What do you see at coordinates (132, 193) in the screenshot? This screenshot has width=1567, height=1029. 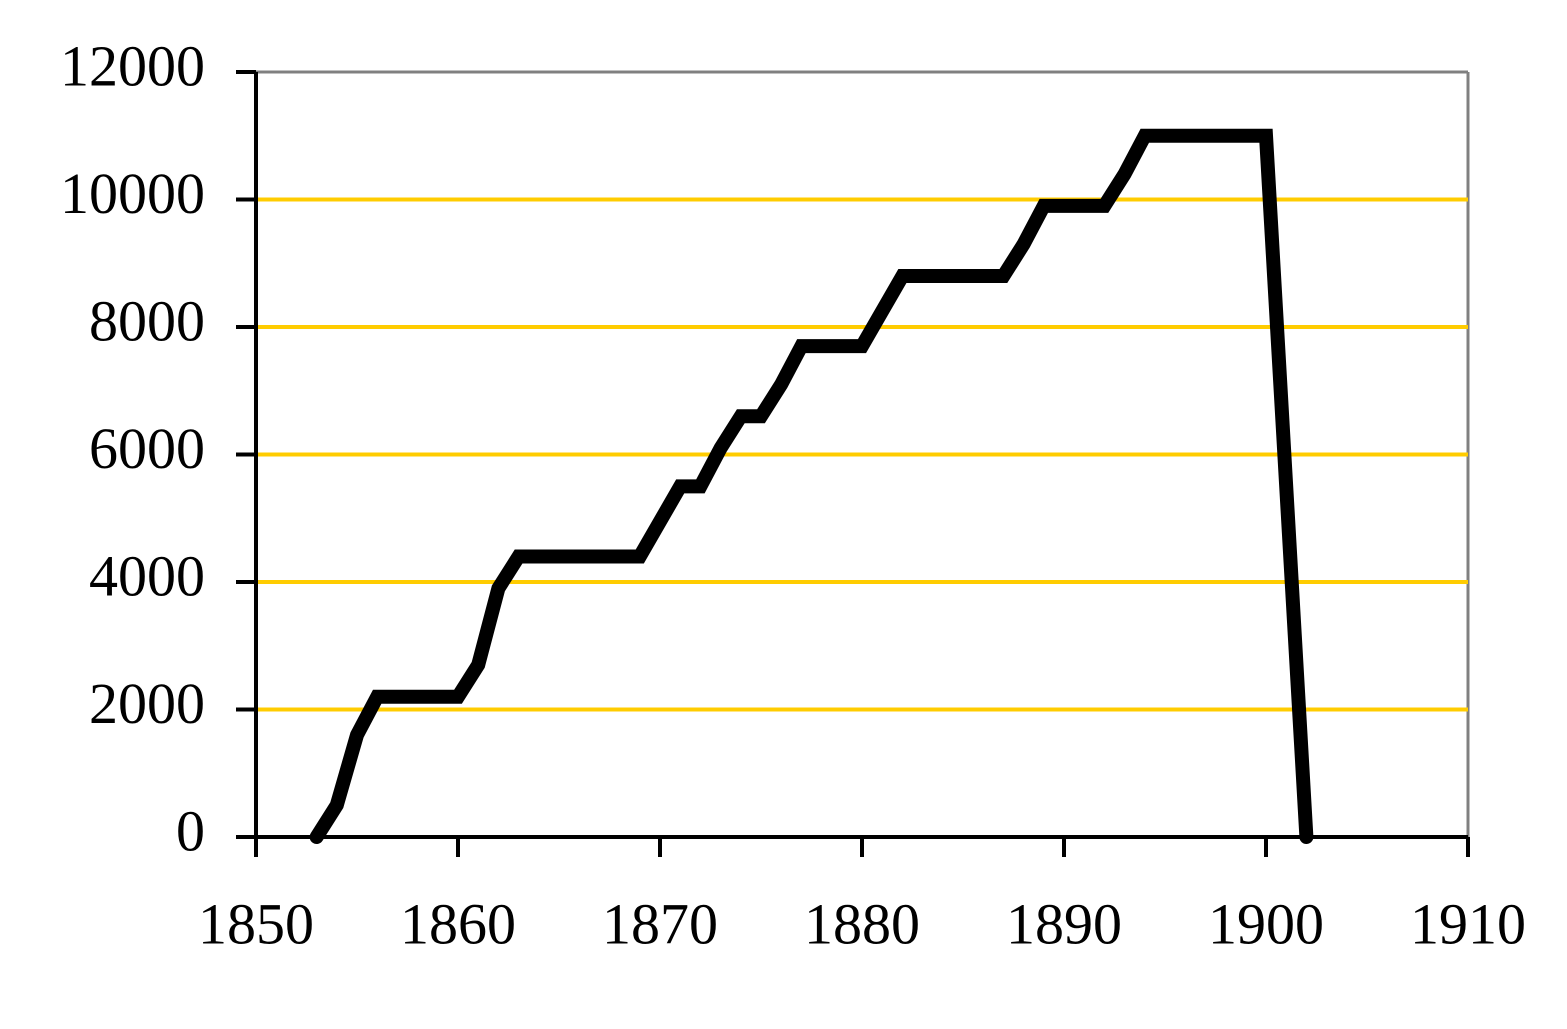 I see `y-tick-label: 10000` at bounding box center [132, 193].